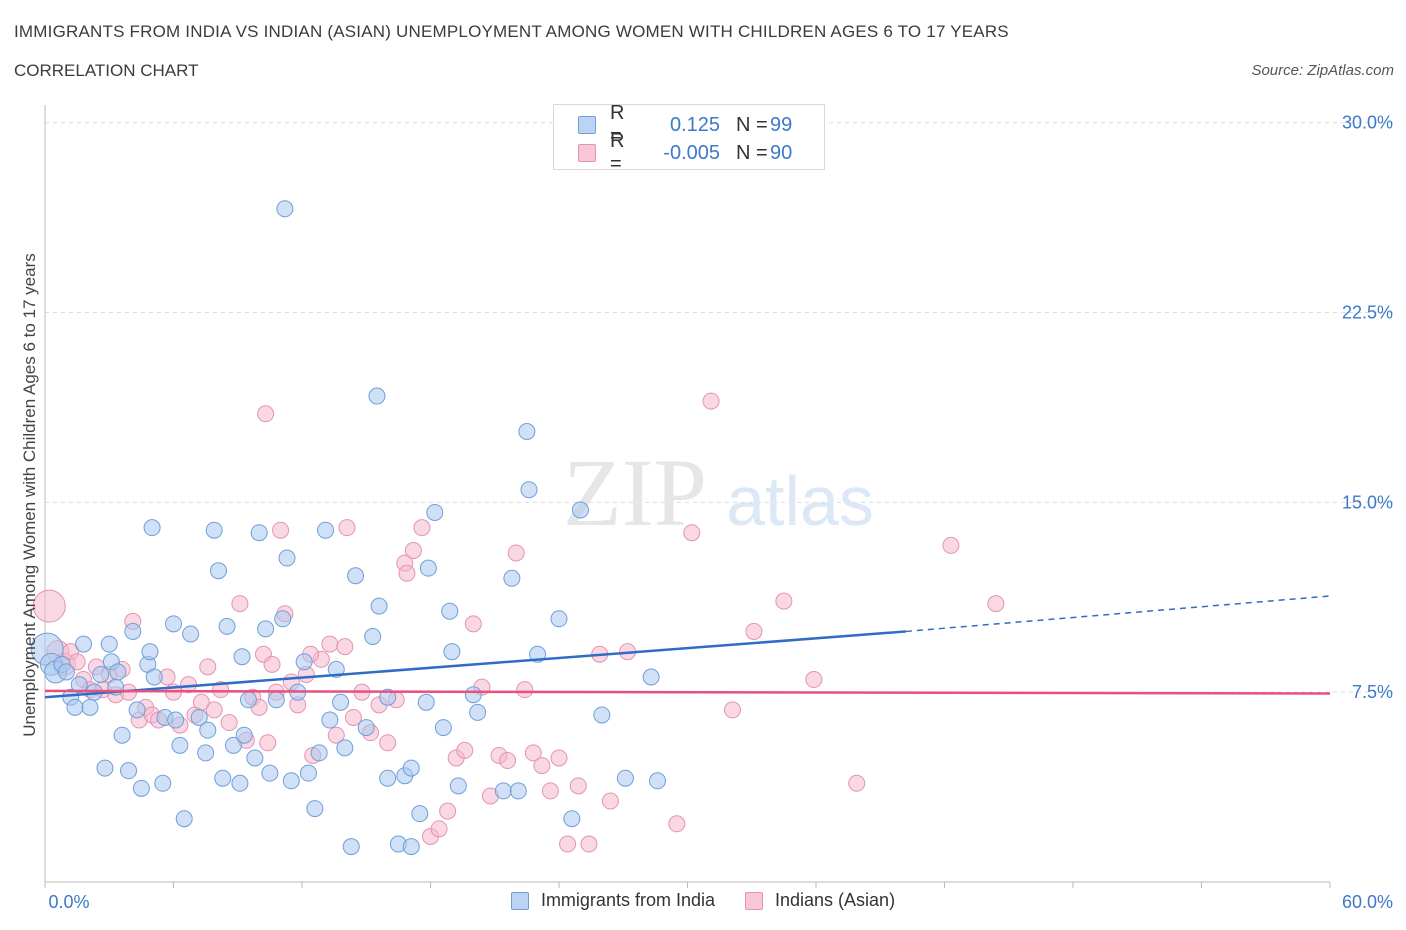 This screenshot has height=930, width=1406. I want to click on n-value: 90, so click(781, 152).